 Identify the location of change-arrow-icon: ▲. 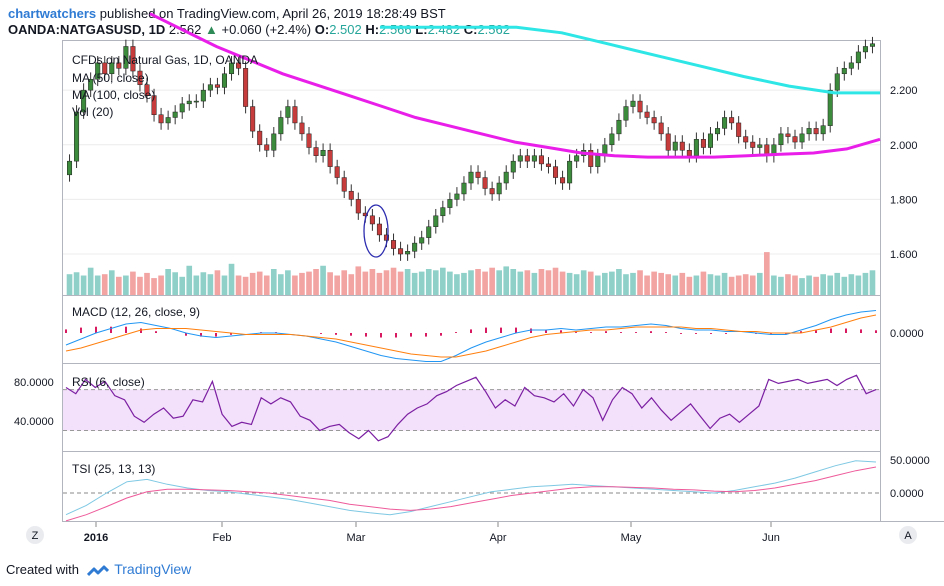
(211, 29).